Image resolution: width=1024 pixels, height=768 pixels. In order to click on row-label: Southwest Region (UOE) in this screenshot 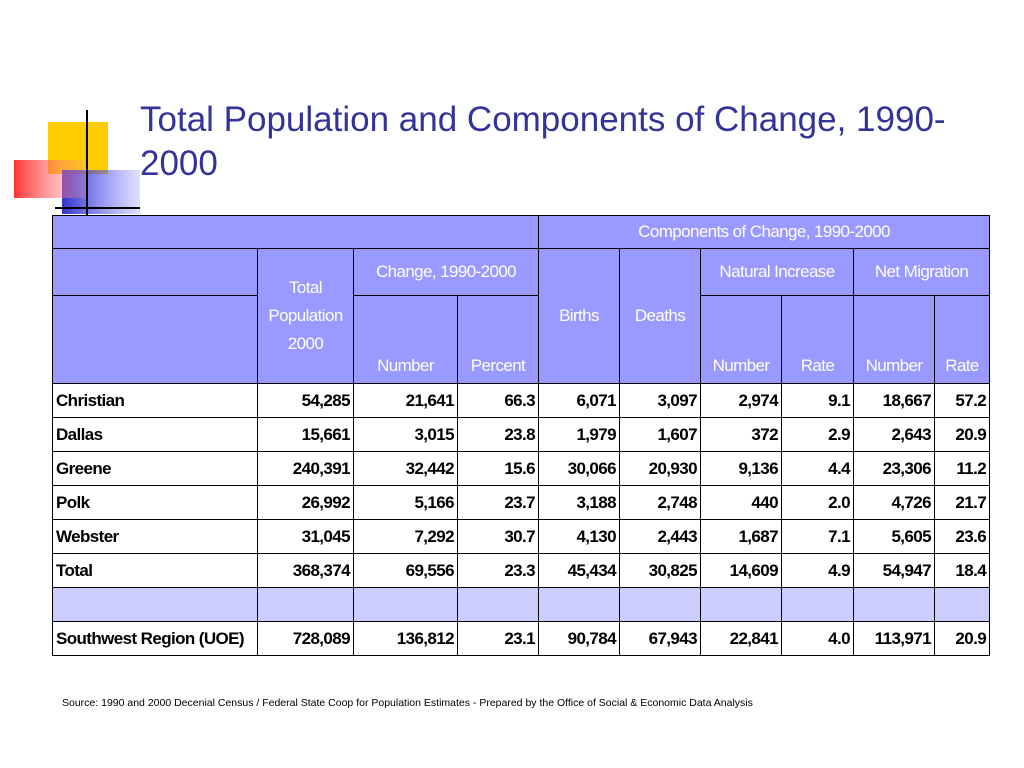, I will do `click(155, 638)`.